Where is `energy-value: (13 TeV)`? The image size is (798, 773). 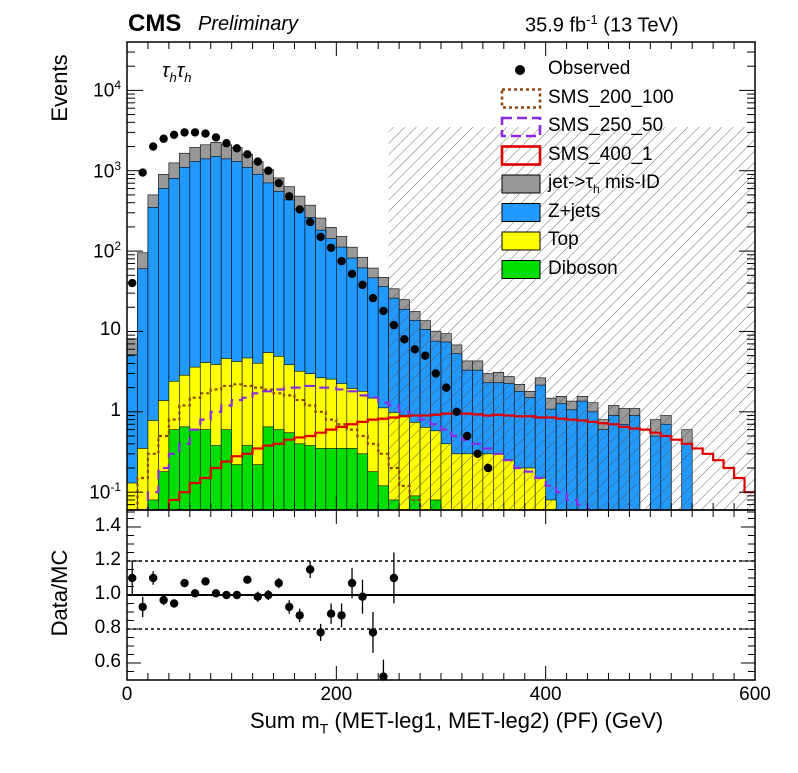 energy-value: (13 TeV) is located at coordinates (638, 25).